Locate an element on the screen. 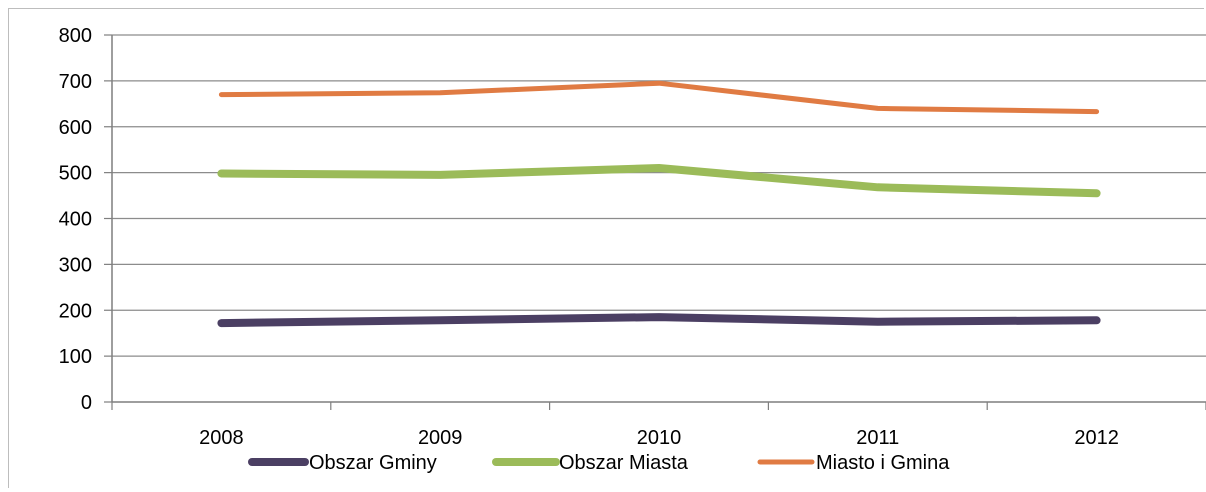  x-axis-ticks: 2008 2009 2010 2011 2012 is located at coordinates (658, 425).